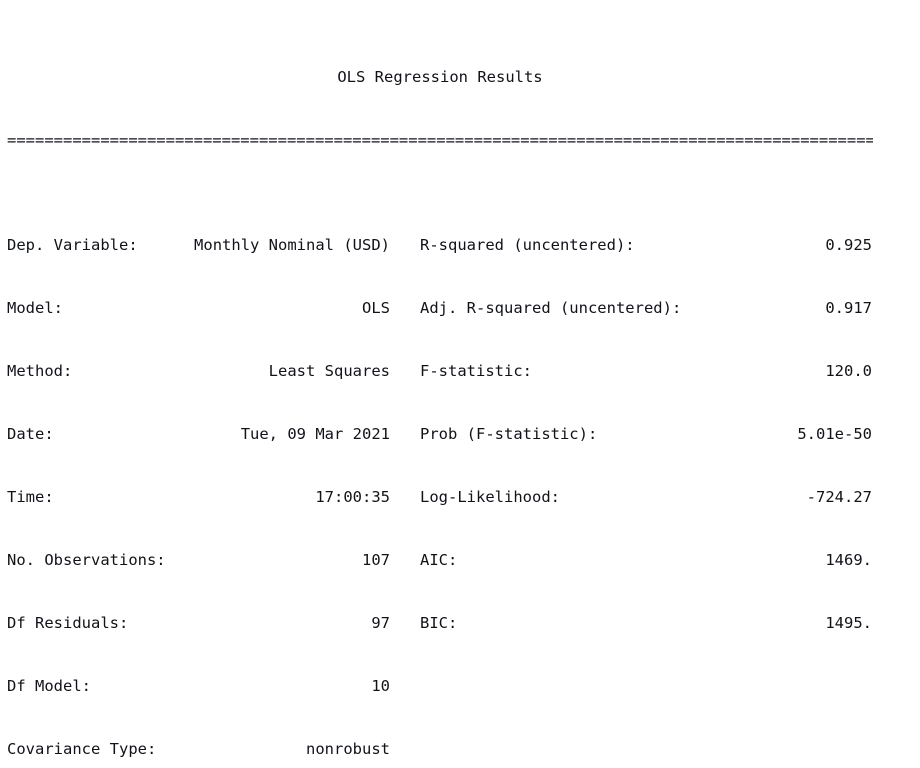 This screenshot has height=768, width=920. Describe the element at coordinates (463, 560) in the screenshot. I see `top-table-row: No. Observations: 107 AIC: 1469.` at that location.